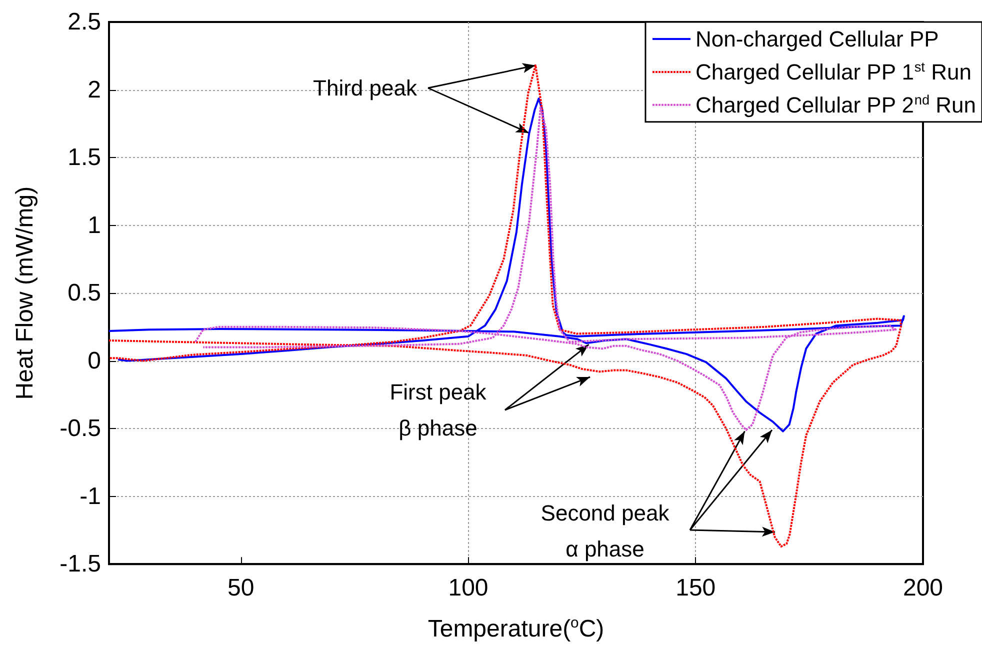 This screenshot has height=646, width=982. Describe the element at coordinates (696, 588) in the screenshot. I see `x-tick-label: 150` at that location.